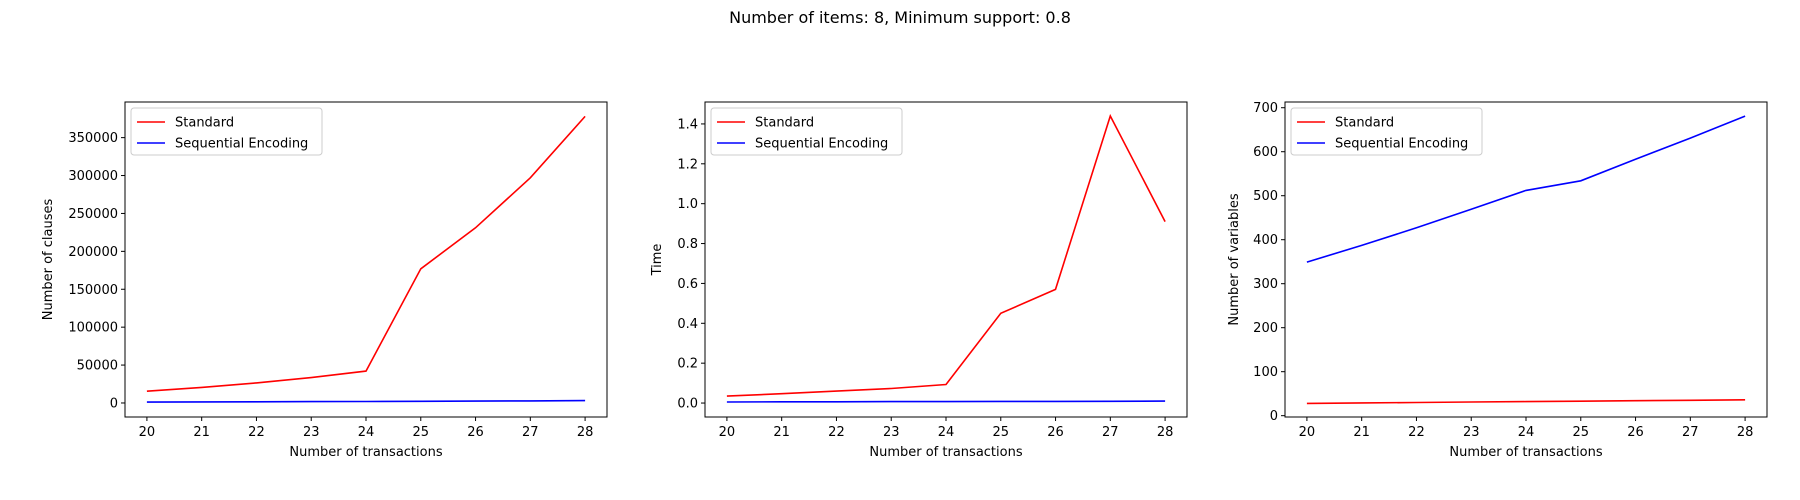 The image size is (1800, 500). I want to click on y-tick-label: 50000, so click(97, 366).